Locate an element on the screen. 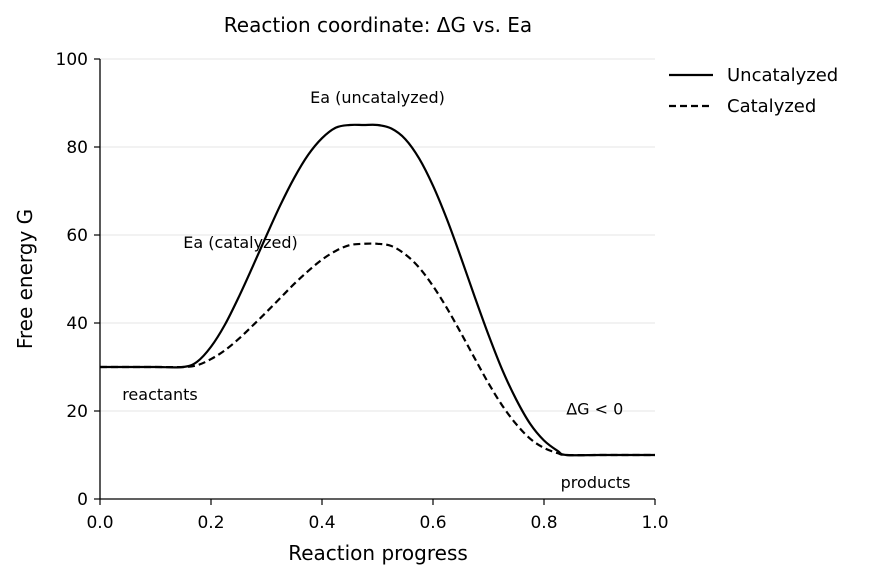  annotation-4: products is located at coordinates (596, 482).